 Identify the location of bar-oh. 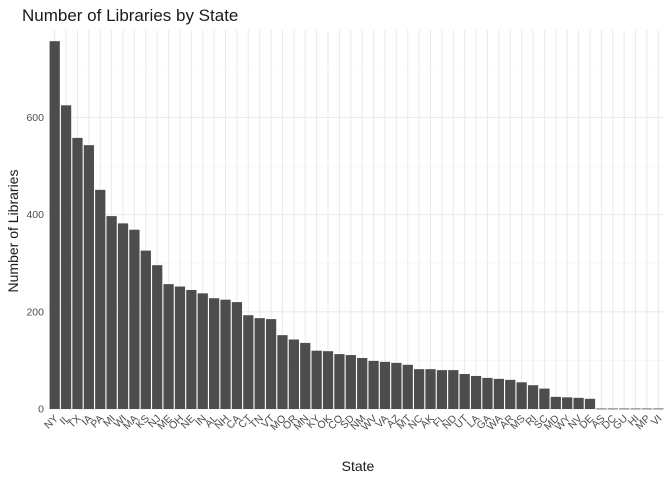
(180, 347).